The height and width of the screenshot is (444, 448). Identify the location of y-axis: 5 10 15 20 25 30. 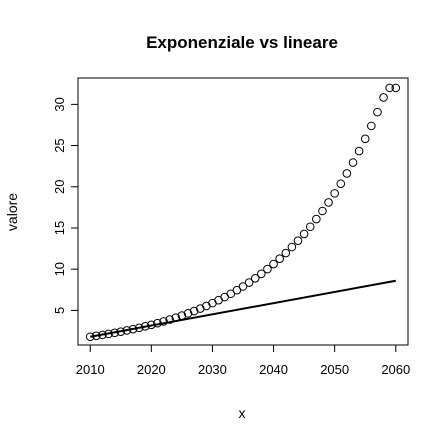
(65, 205).